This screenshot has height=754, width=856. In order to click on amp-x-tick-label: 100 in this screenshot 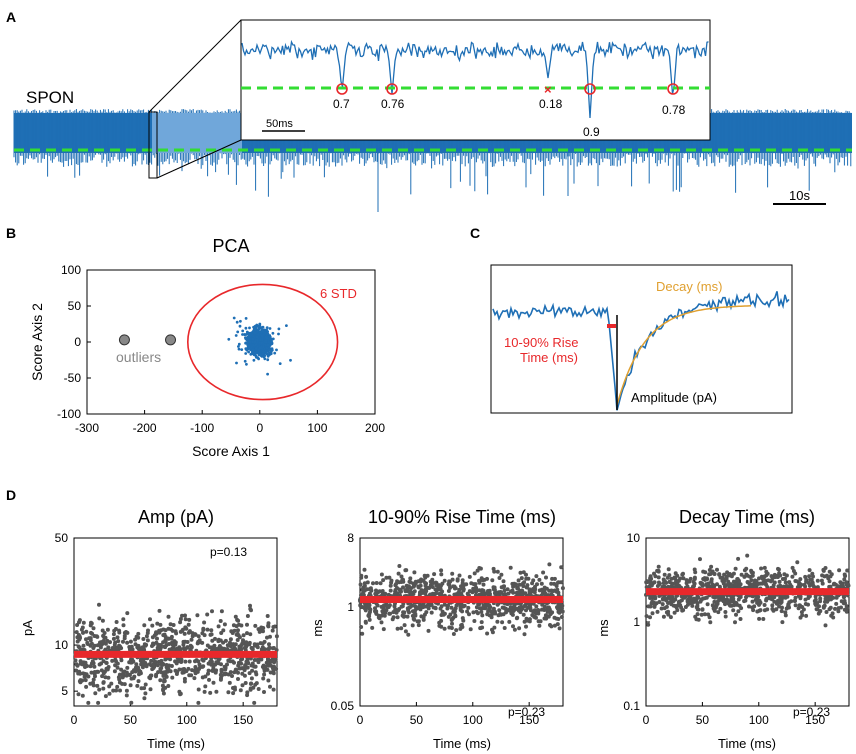, I will do `click(187, 720)`.